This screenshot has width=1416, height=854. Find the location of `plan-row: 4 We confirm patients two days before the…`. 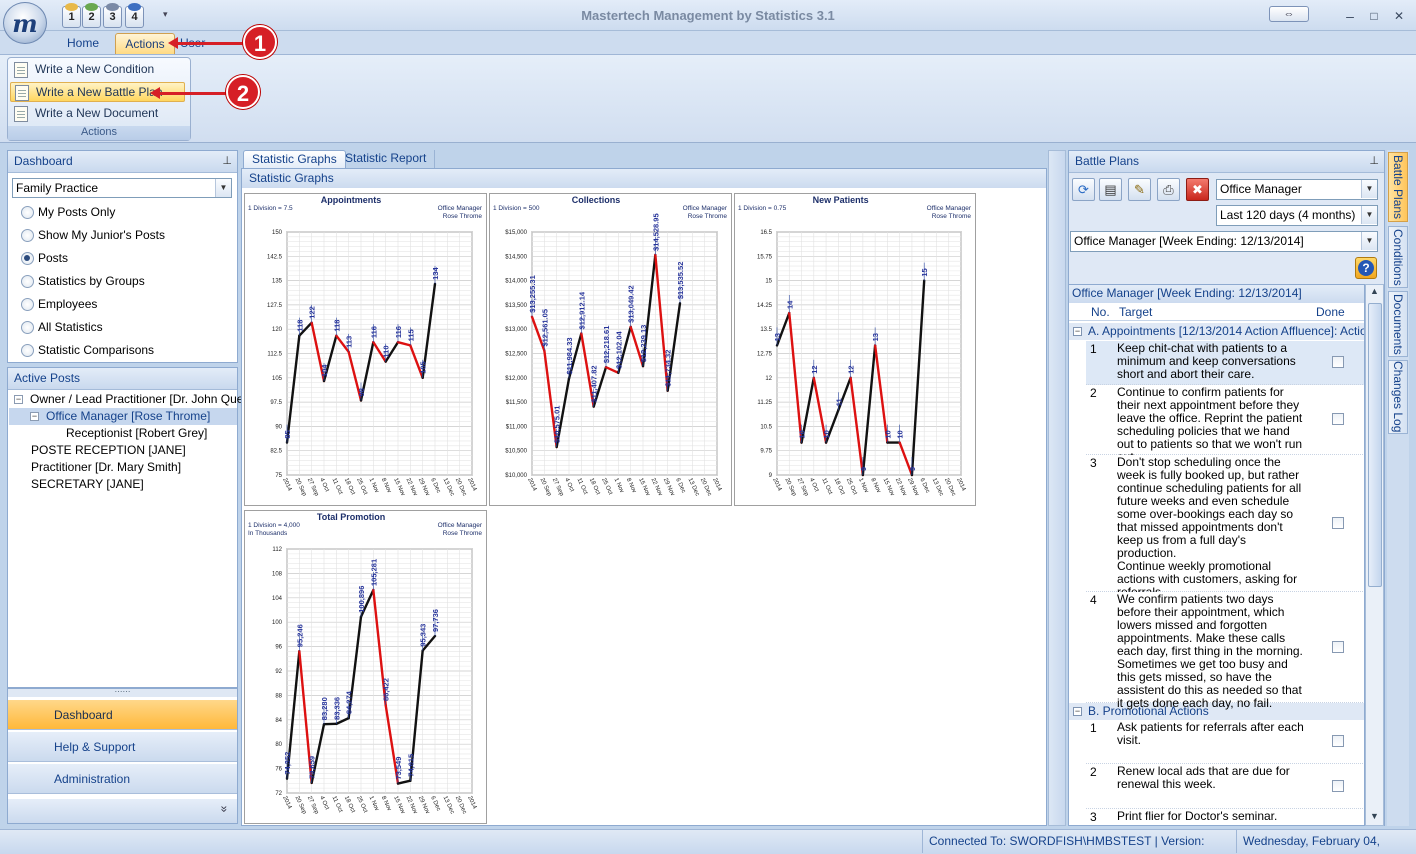

plan-row: 4 We confirm patients two days before the… is located at coordinates (1225, 651).